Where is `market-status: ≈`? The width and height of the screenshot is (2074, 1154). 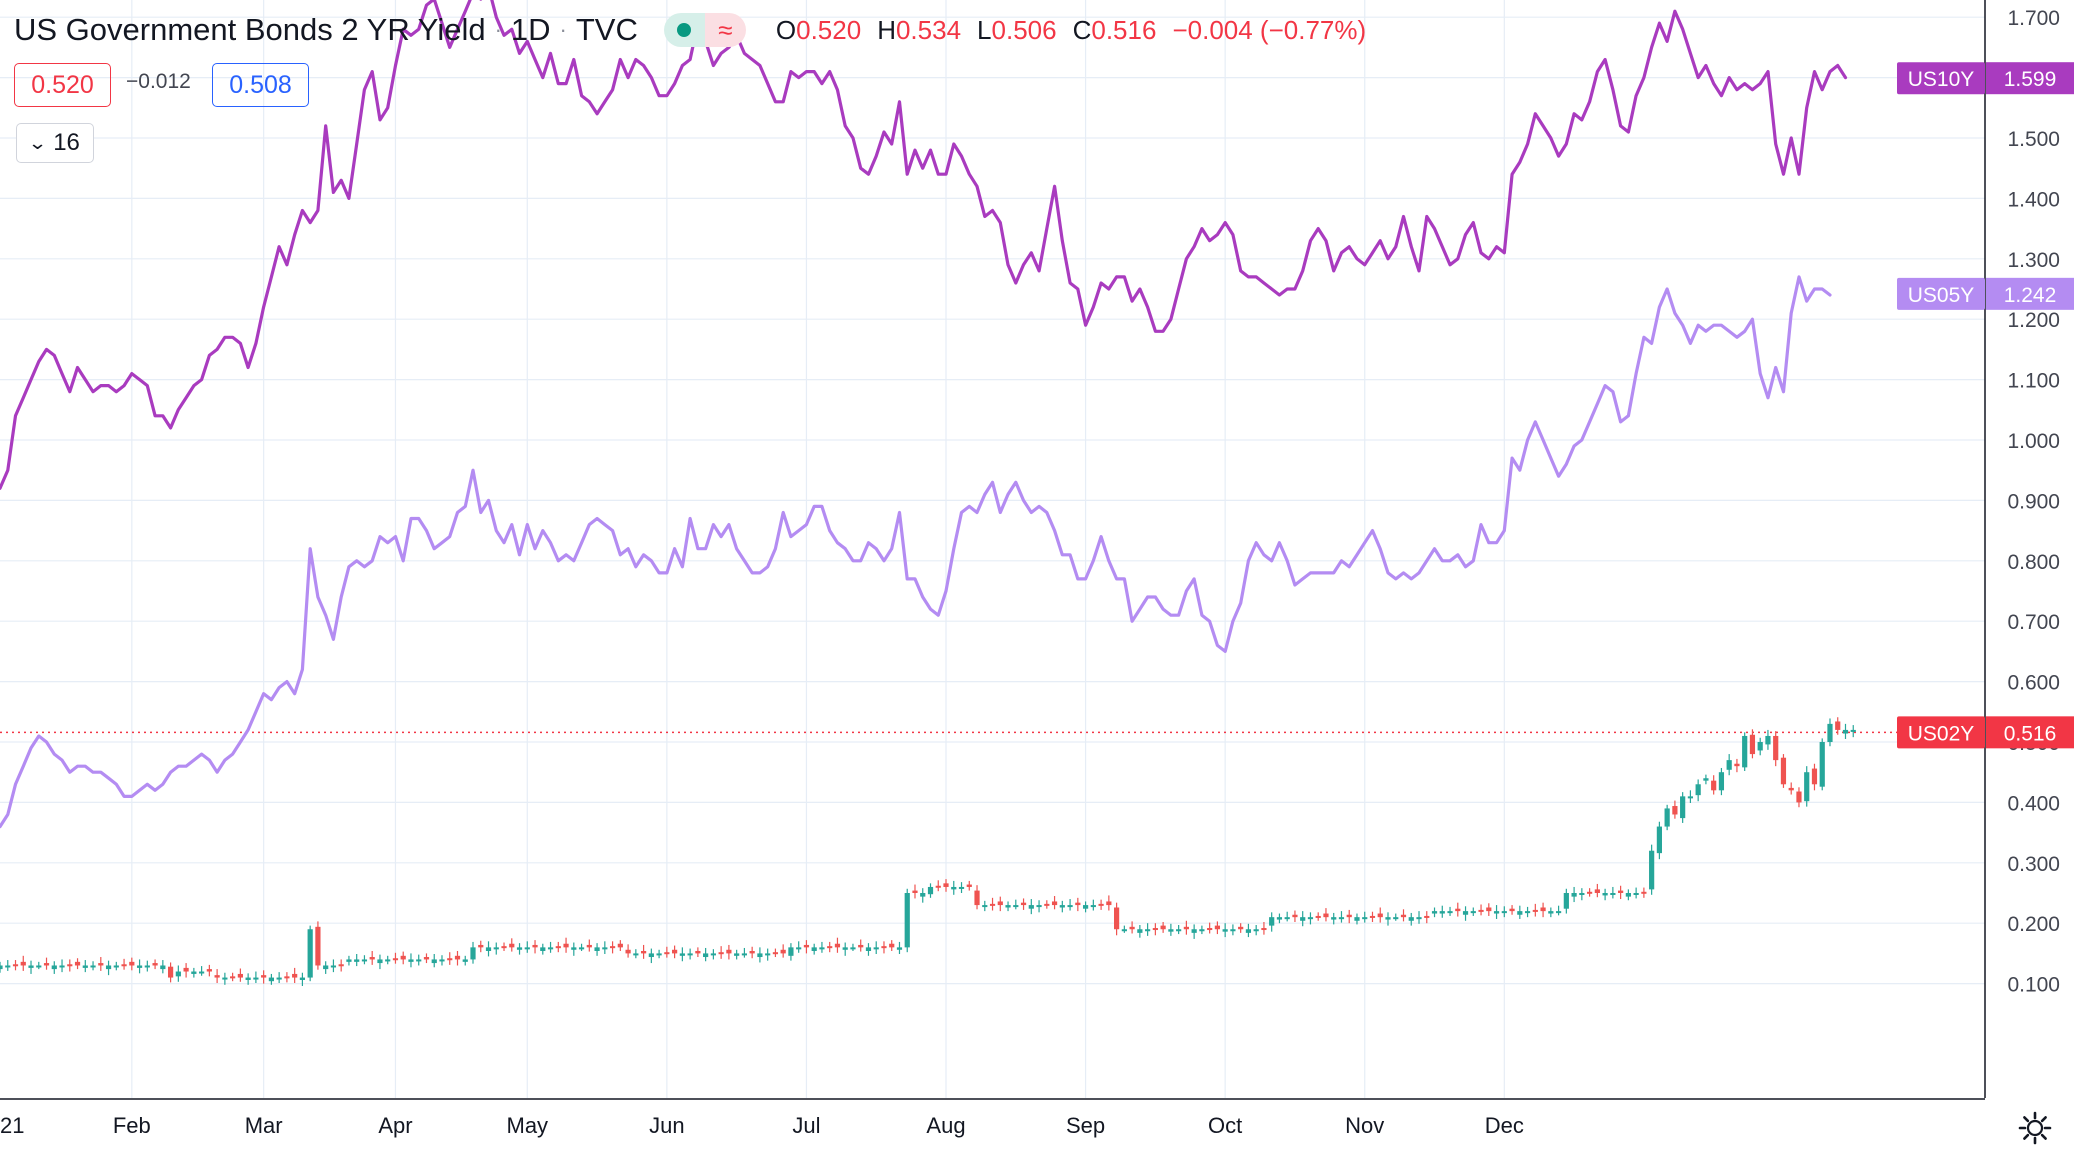 market-status: ≈ is located at coordinates (704, 30).